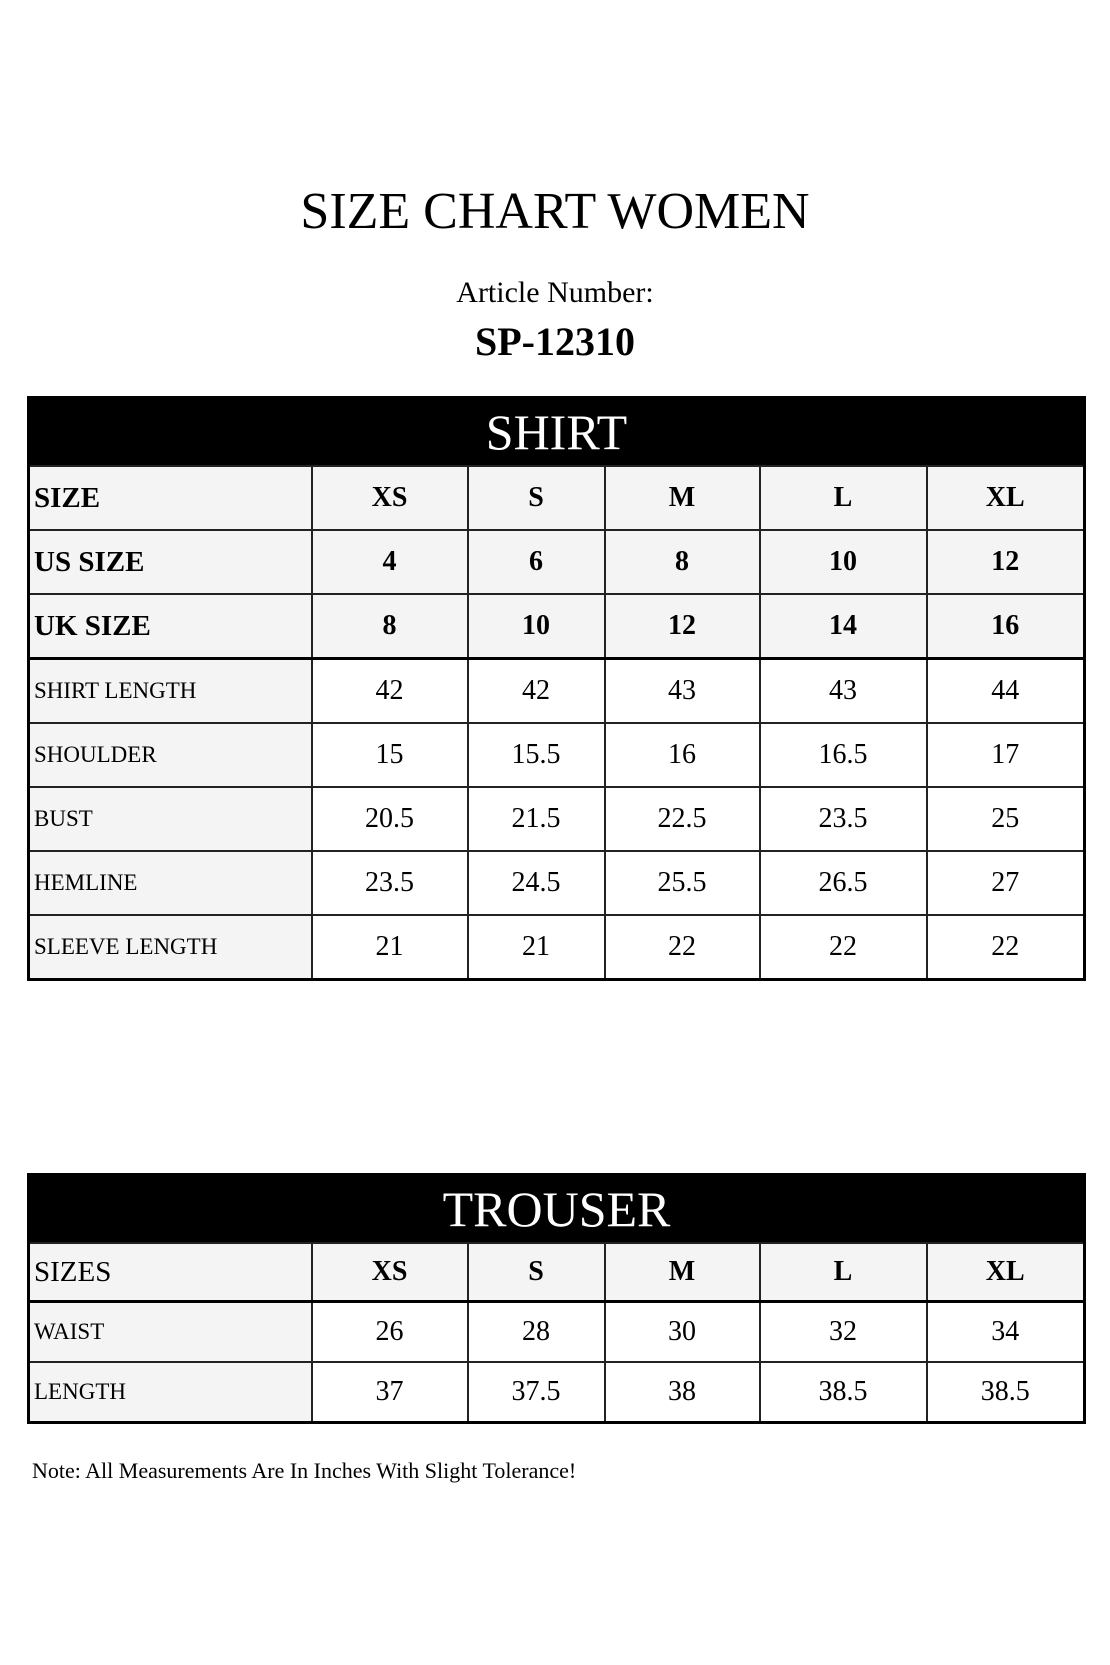  I want to click on size-row: US SIZE 4 6 8 10 12, so click(556, 562).